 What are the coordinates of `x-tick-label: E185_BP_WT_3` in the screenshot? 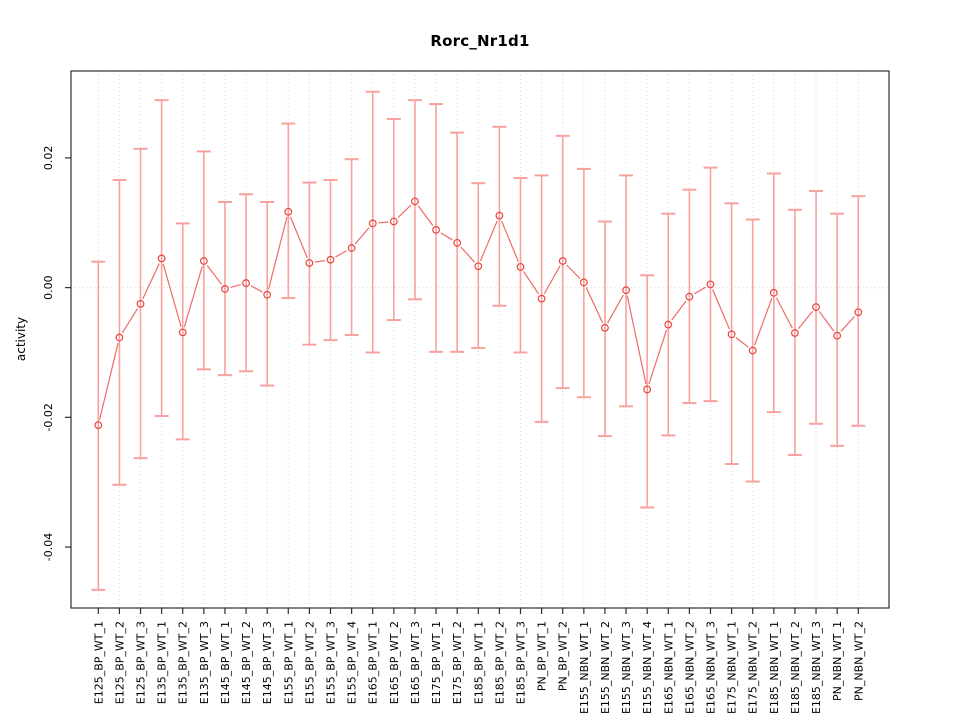 It's located at (521, 662).